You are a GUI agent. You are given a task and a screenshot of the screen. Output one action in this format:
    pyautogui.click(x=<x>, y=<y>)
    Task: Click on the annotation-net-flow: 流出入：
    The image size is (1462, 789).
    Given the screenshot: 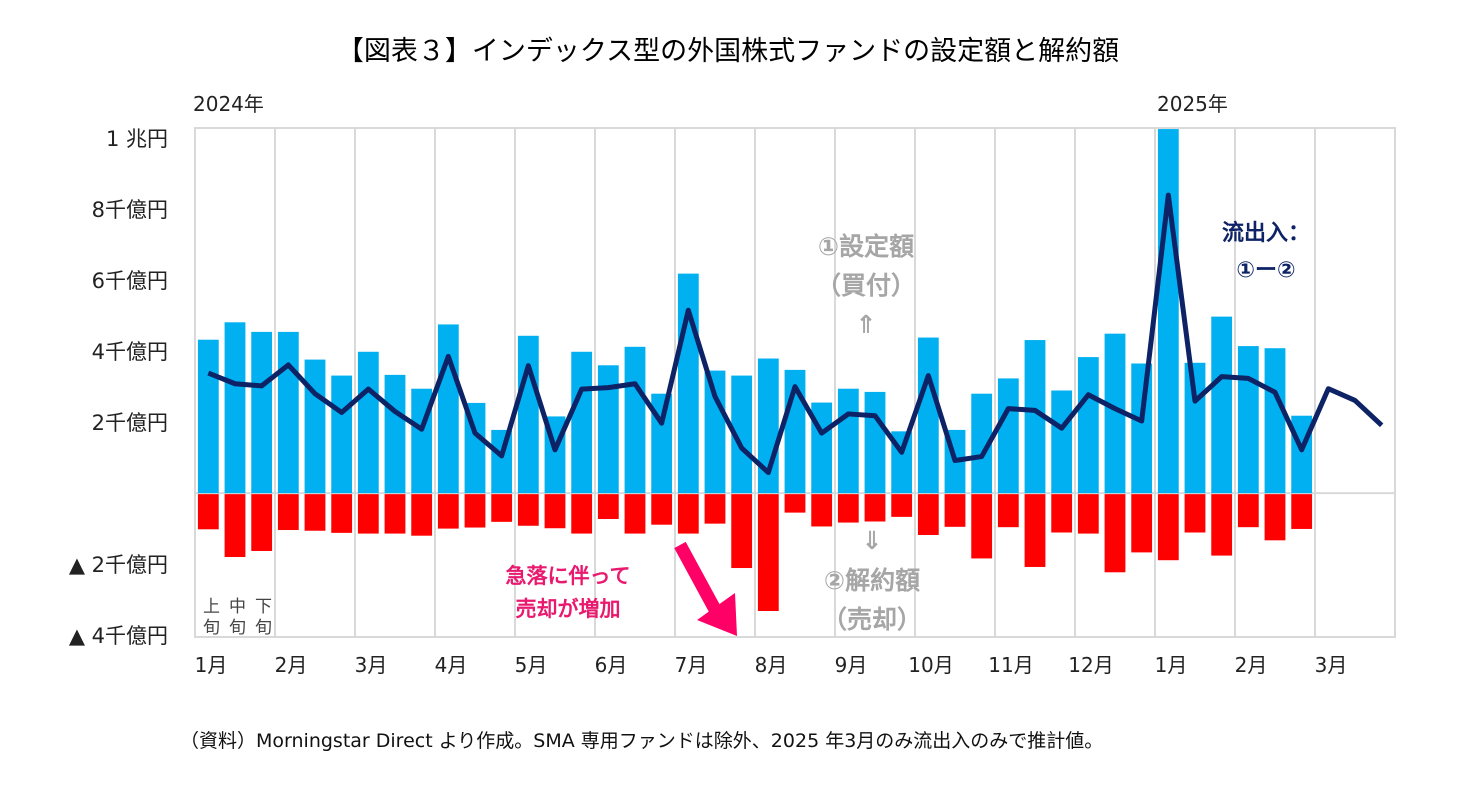 What is the action you would take?
    pyautogui.click(x=1266, y=233)
    